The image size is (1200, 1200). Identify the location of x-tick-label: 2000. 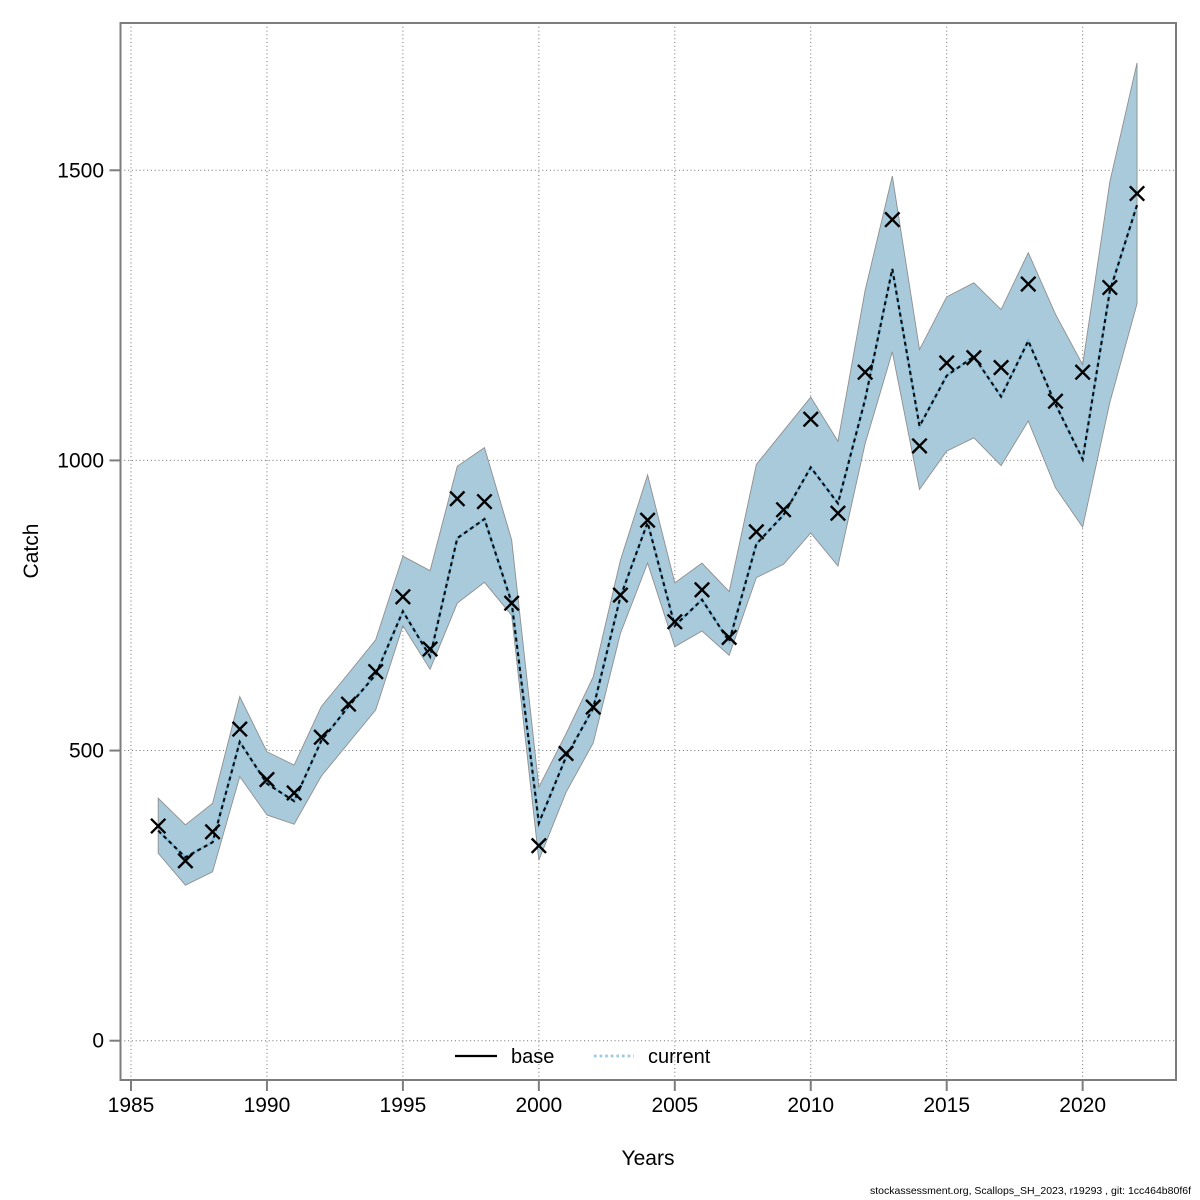
(538, 1105).